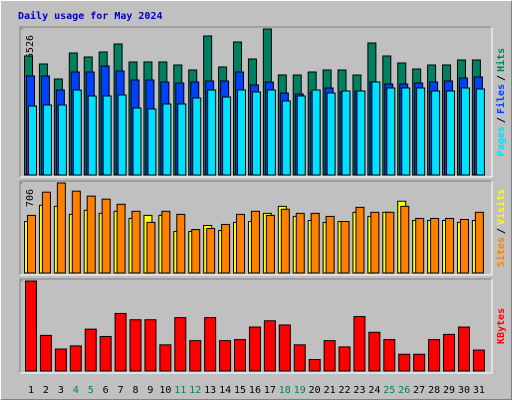 This screenshot has width=512, height=400. Describe the element at coordinates (210, 390) in the screenshot. I see `x-tick-label: 13` at that location.